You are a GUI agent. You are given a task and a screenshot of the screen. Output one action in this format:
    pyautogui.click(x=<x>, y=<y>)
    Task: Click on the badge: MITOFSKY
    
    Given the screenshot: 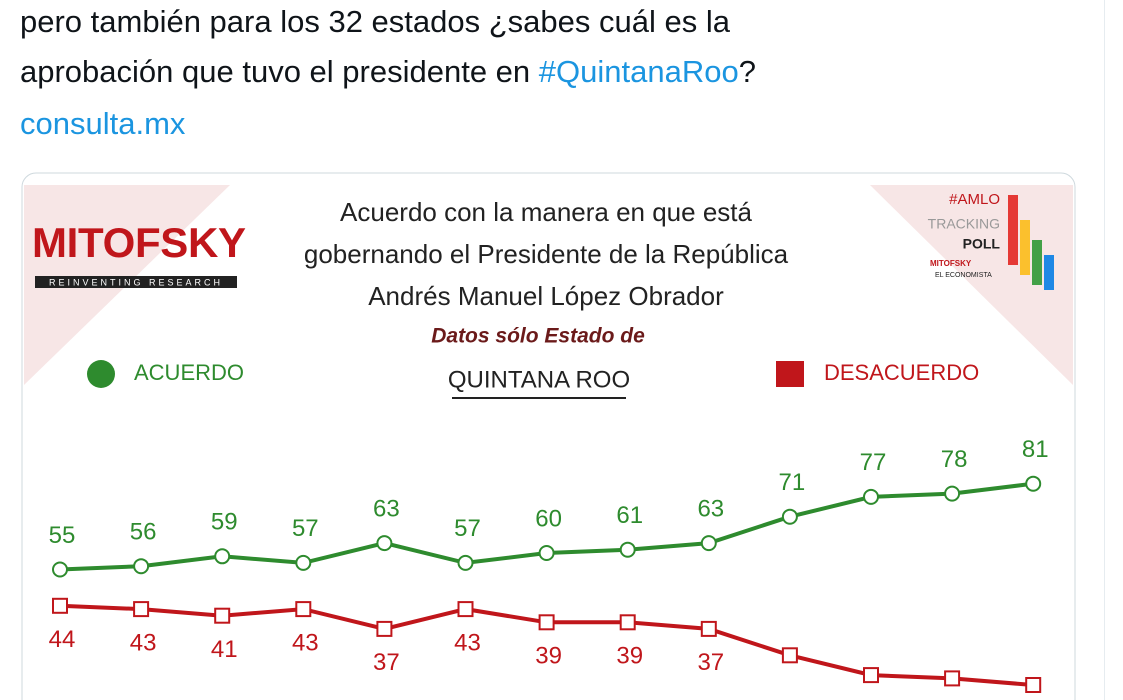 What is the action you would take?
    pyautogui.click(x=951, y=263)
    